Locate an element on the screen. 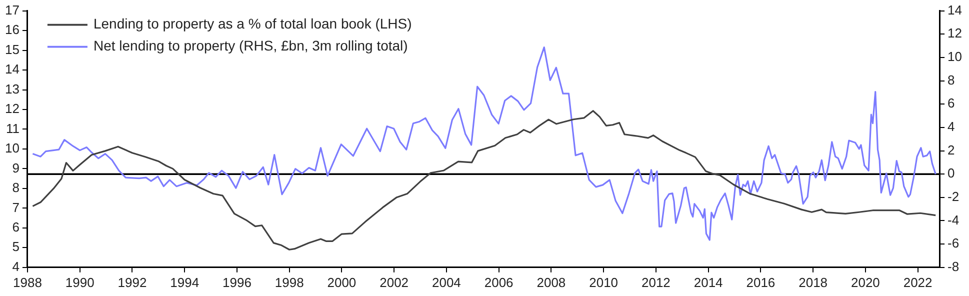 This screenshot has height=296, width=969. y-tick-label: 15 is located at coordinates (12, 49).